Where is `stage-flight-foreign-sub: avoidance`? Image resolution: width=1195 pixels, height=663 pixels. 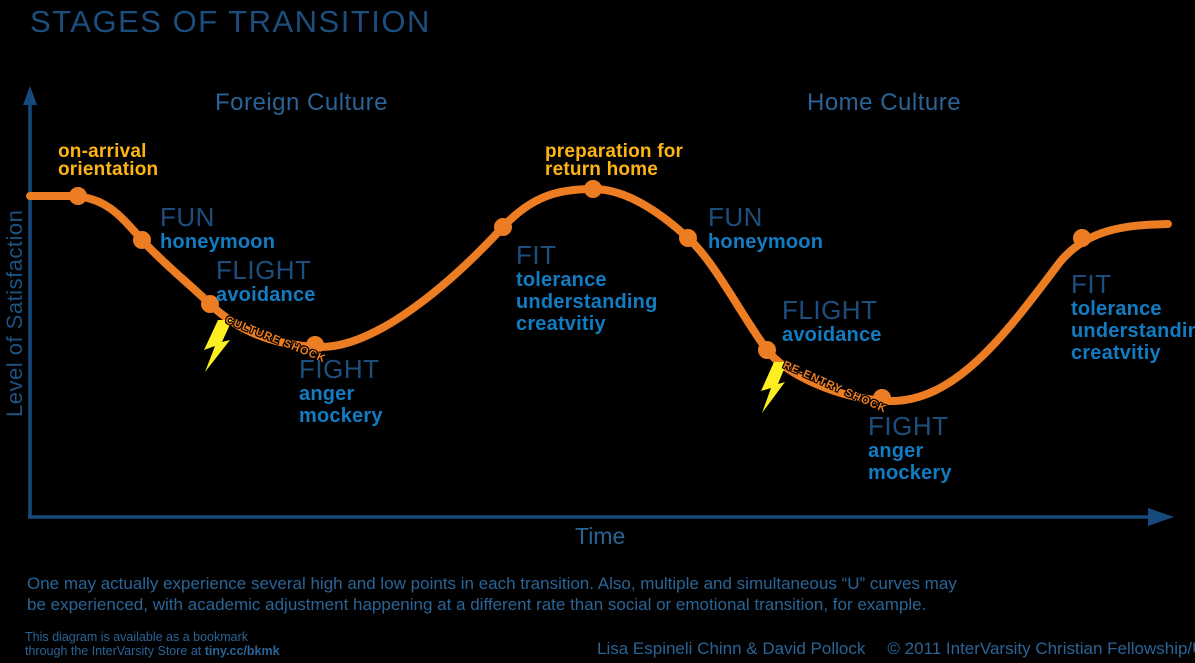
stage-flight-foreign-sub: avoidance is located at coordinates (266, 295).